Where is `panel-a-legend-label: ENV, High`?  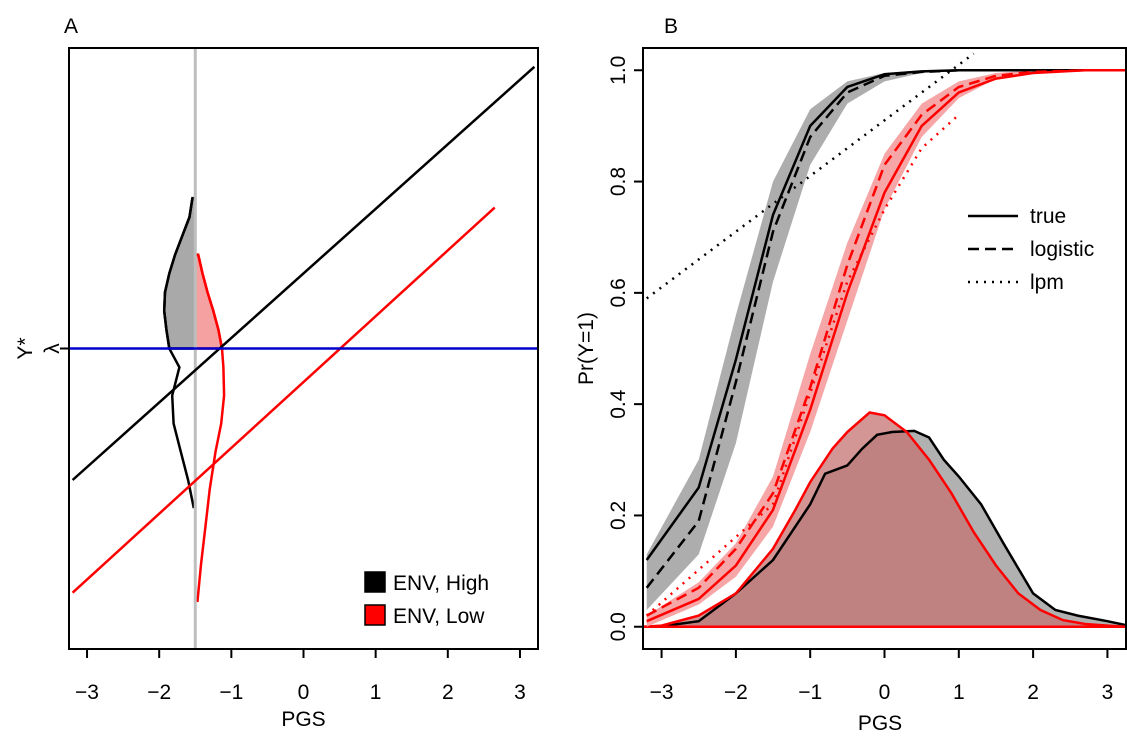 panel-a-legend-label: ENV, High is located at coordinates (441, 583).